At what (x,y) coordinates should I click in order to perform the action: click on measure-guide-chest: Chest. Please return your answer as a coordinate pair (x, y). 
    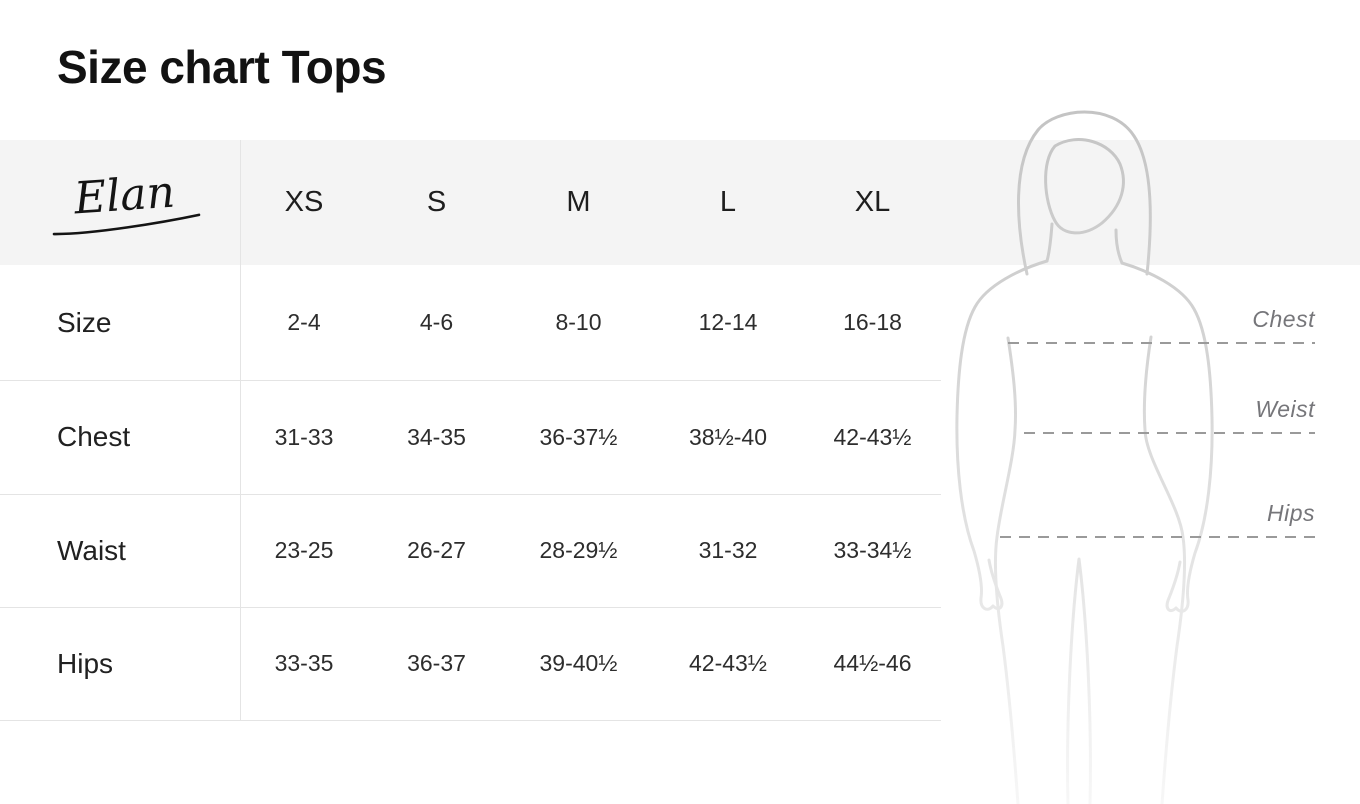
    Looking at the image, I should click on (1161, 325).